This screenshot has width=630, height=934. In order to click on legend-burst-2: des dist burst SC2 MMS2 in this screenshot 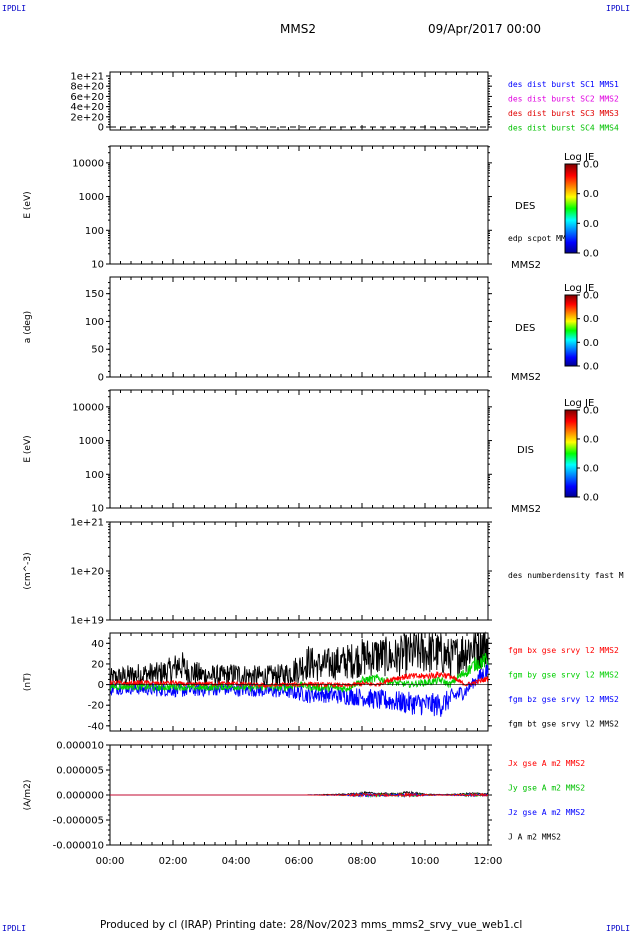, I will do `click(563, 99)`.